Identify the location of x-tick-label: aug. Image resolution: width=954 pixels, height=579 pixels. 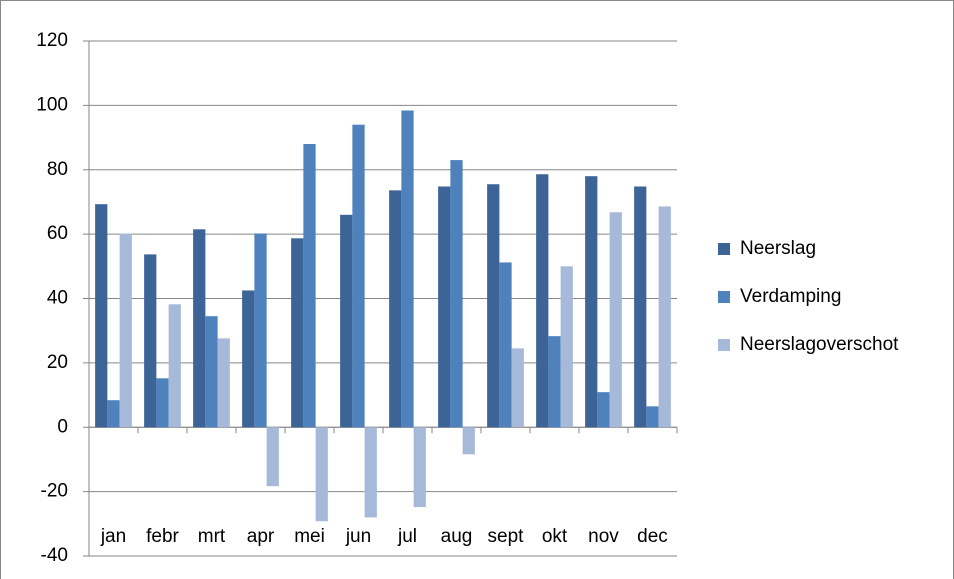
(457, 536).